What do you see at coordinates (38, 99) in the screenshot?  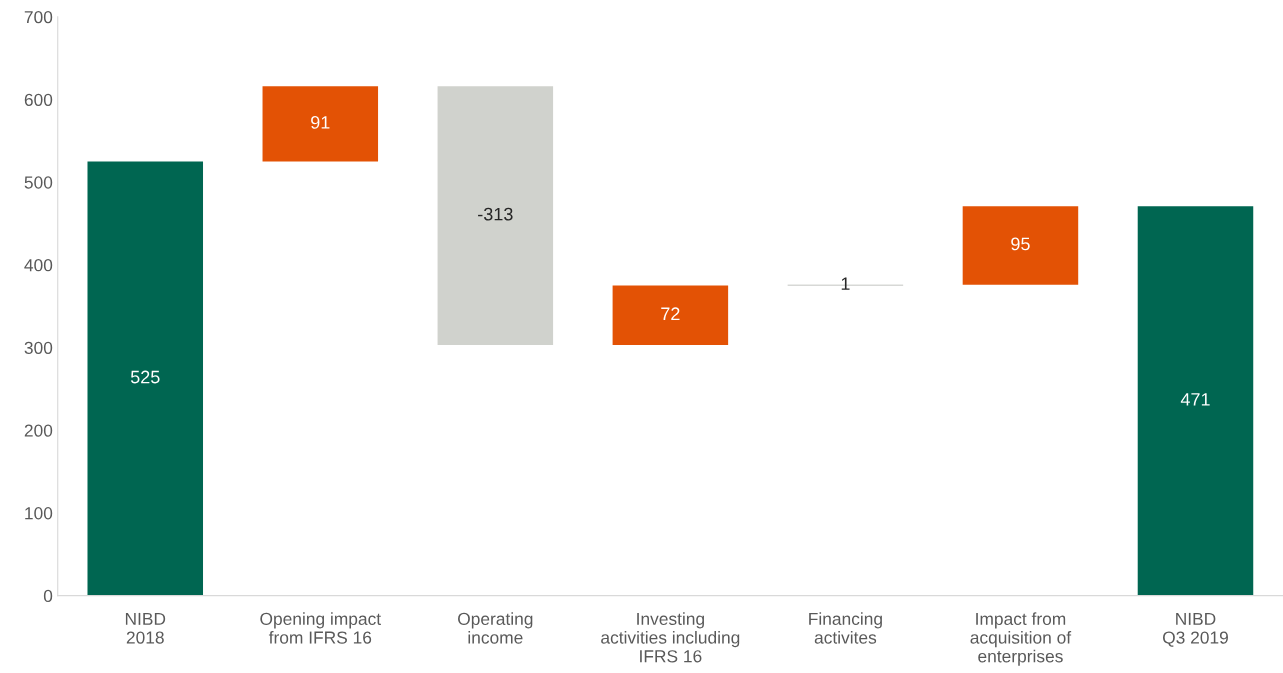 I see `y-tick-label: 600` at bounding box center [38, 99].